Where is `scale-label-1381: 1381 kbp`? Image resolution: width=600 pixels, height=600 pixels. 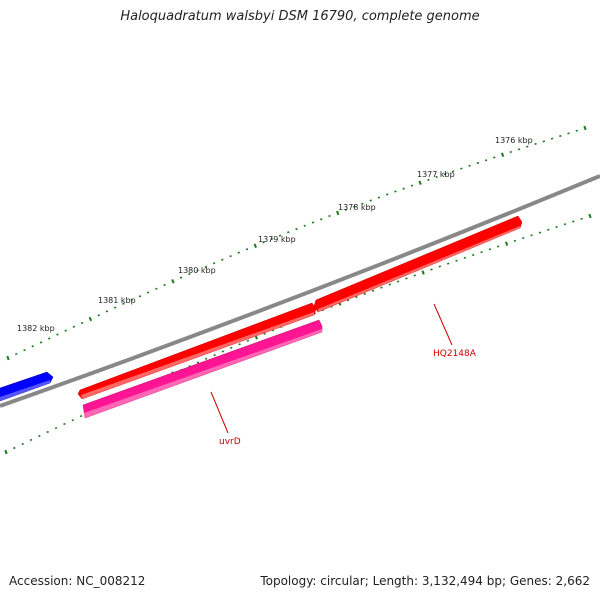 scale-label-1381: 1381 kbp is located at coordinates (117, 300).